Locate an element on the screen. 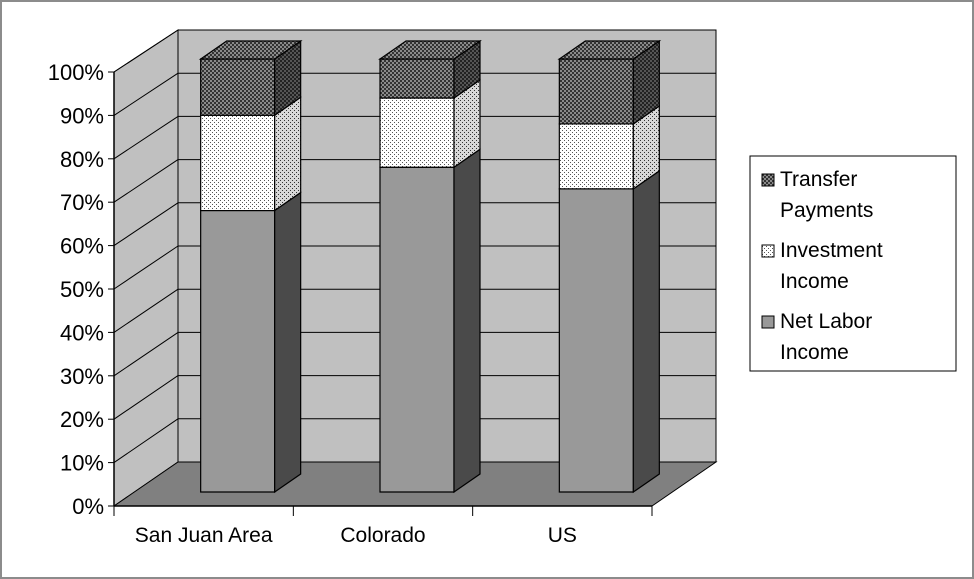 This screenshot has height=579, width=974. x-category-label: US is located at coordinates (562, 535).